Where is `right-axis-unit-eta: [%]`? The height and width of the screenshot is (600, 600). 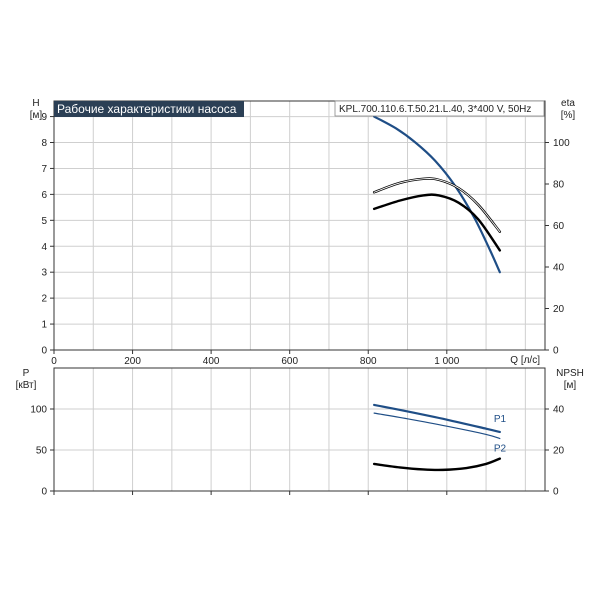
right-axis-unit-eta: [%] is located at coordinates (568, 115).